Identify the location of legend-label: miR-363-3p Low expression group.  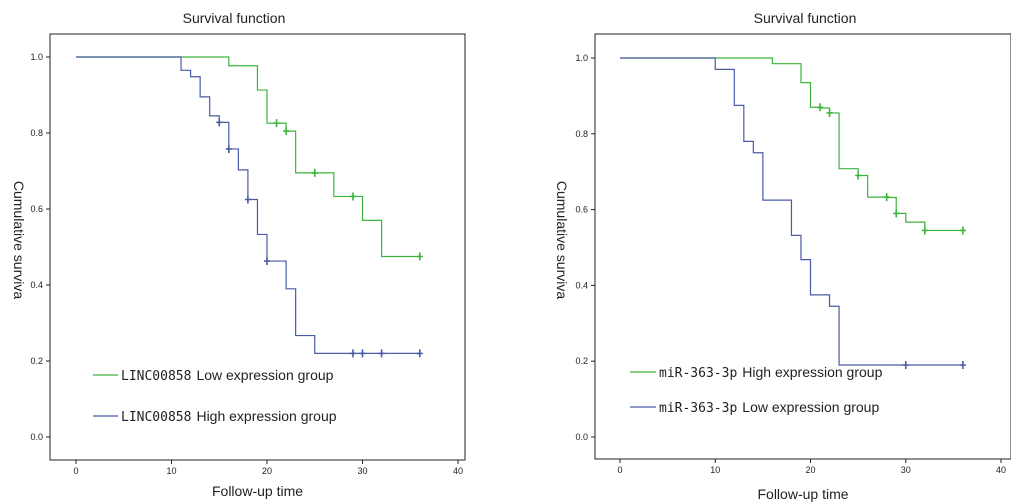
(769, 407).